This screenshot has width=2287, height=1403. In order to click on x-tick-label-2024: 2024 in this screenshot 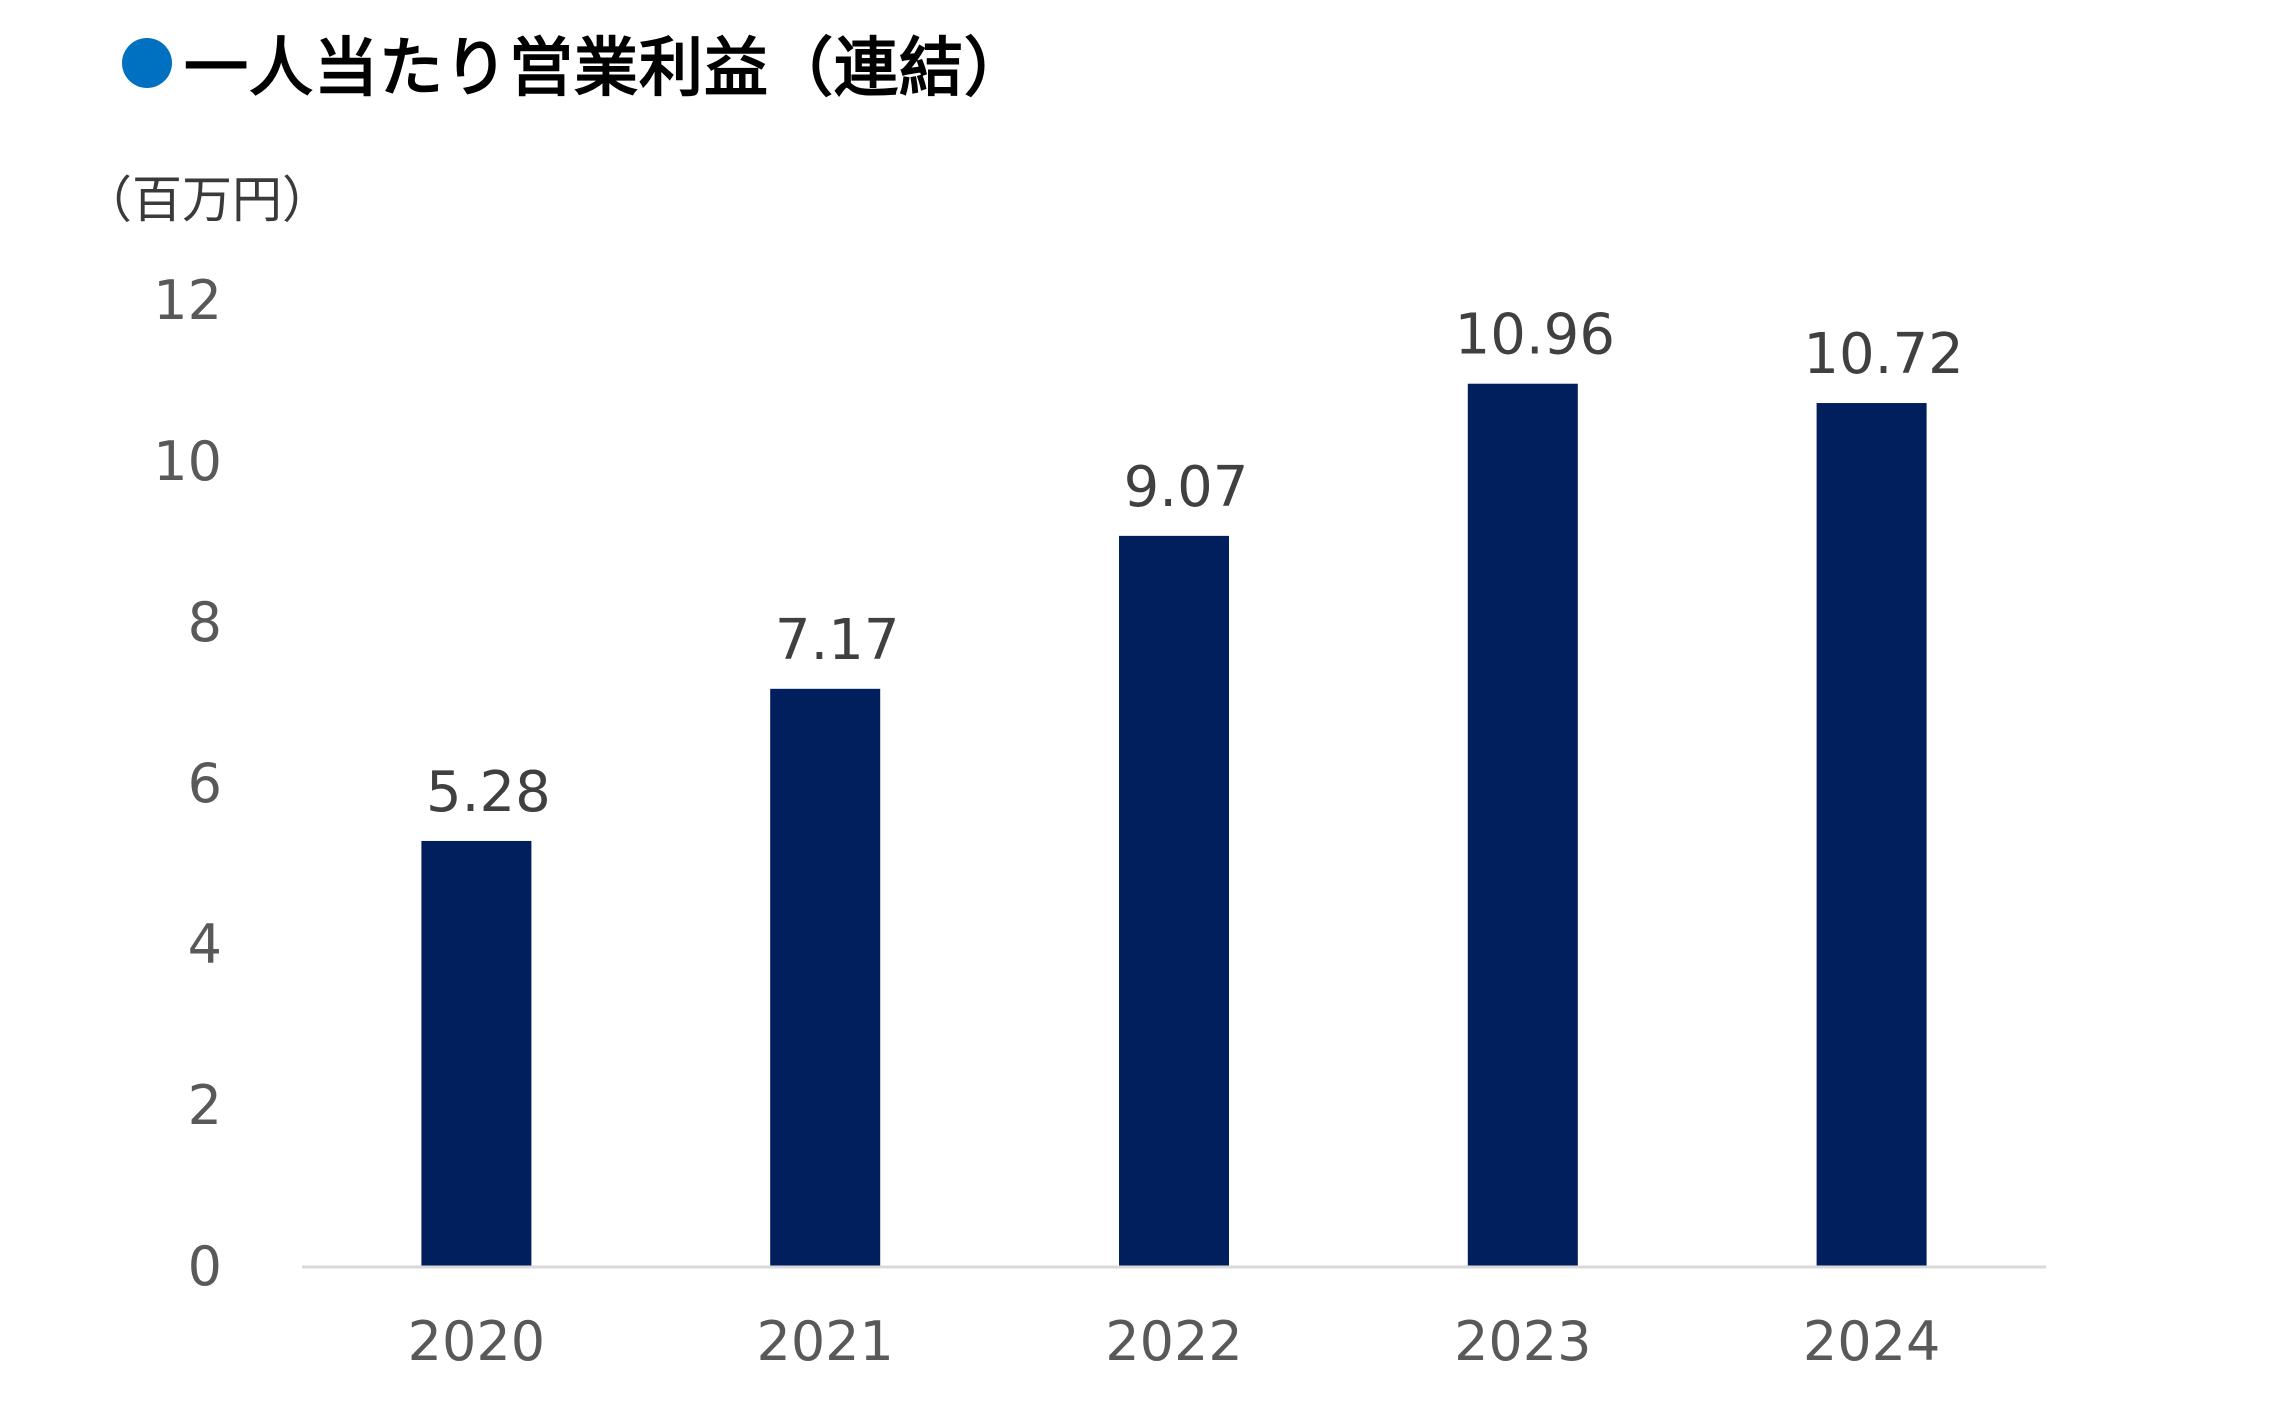, I will do `click(1871, 1341)`.